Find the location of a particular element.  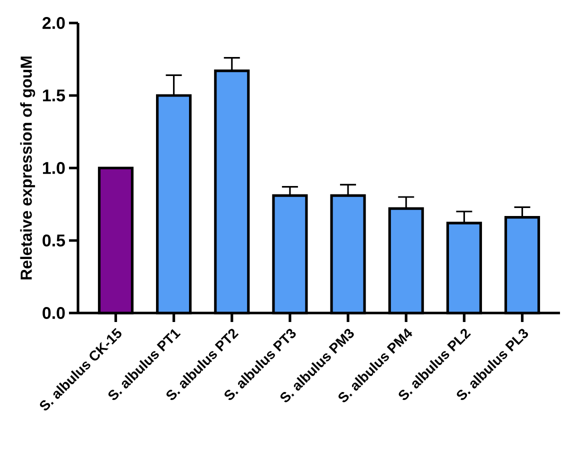

y-tick-label: 1.0 is located at coordinates (54, 168).